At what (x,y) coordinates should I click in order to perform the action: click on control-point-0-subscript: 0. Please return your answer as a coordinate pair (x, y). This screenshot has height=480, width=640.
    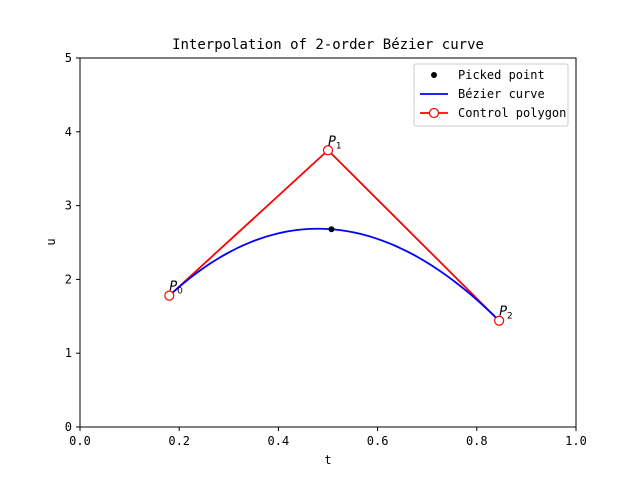
    Looking at the image, I should click on (180, 292).